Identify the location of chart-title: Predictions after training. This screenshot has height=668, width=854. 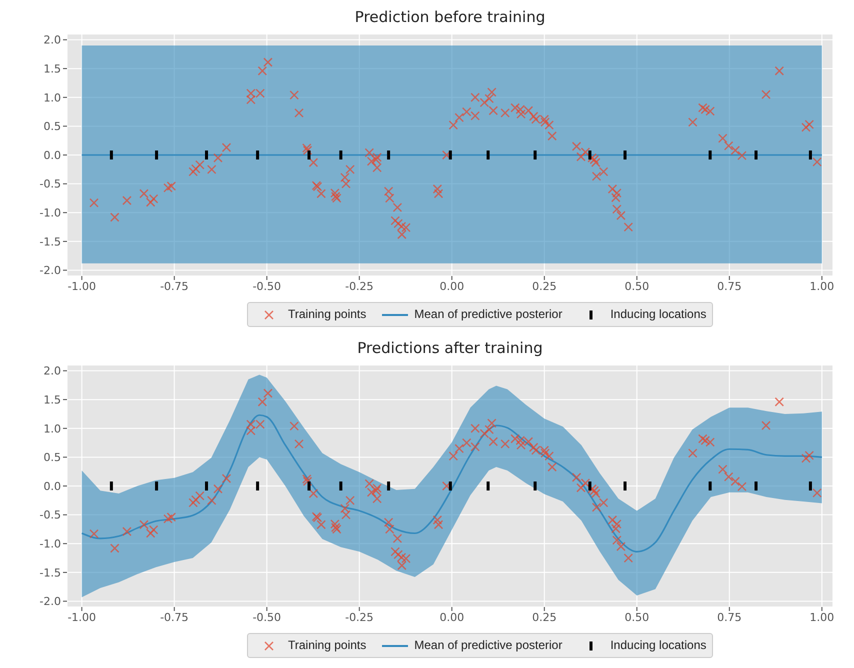
(450, 349).